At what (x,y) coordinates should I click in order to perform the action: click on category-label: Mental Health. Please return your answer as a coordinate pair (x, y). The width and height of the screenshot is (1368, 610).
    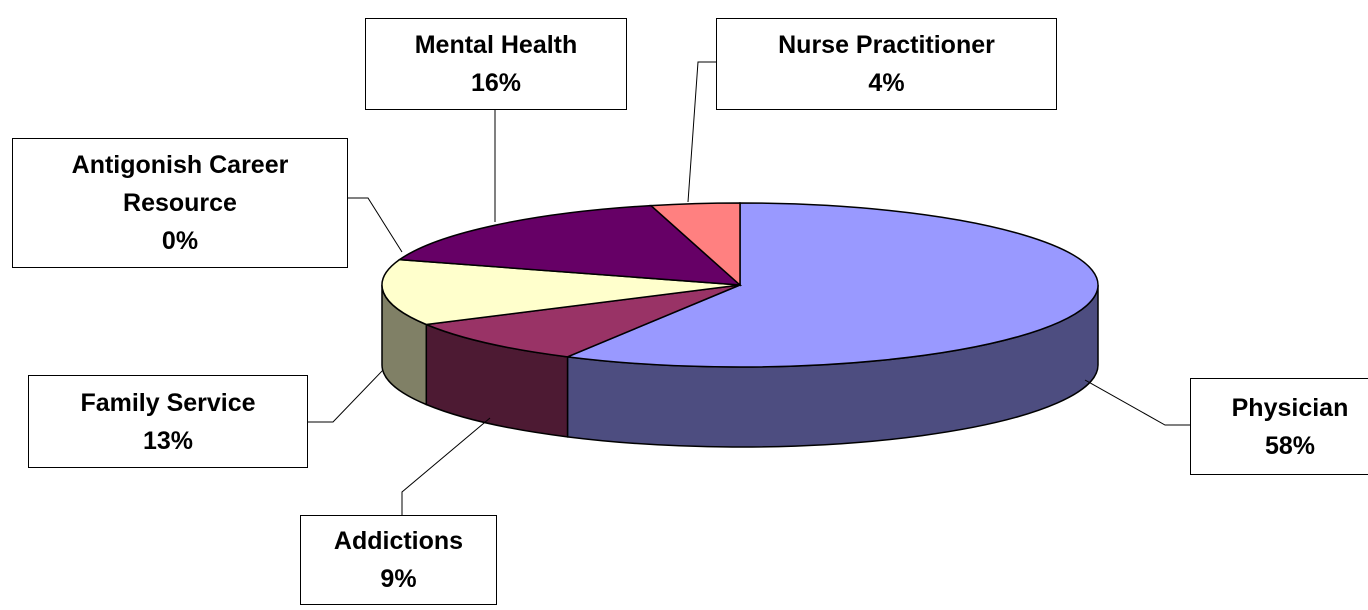
    Looking at the image, I should click on (496, 45).